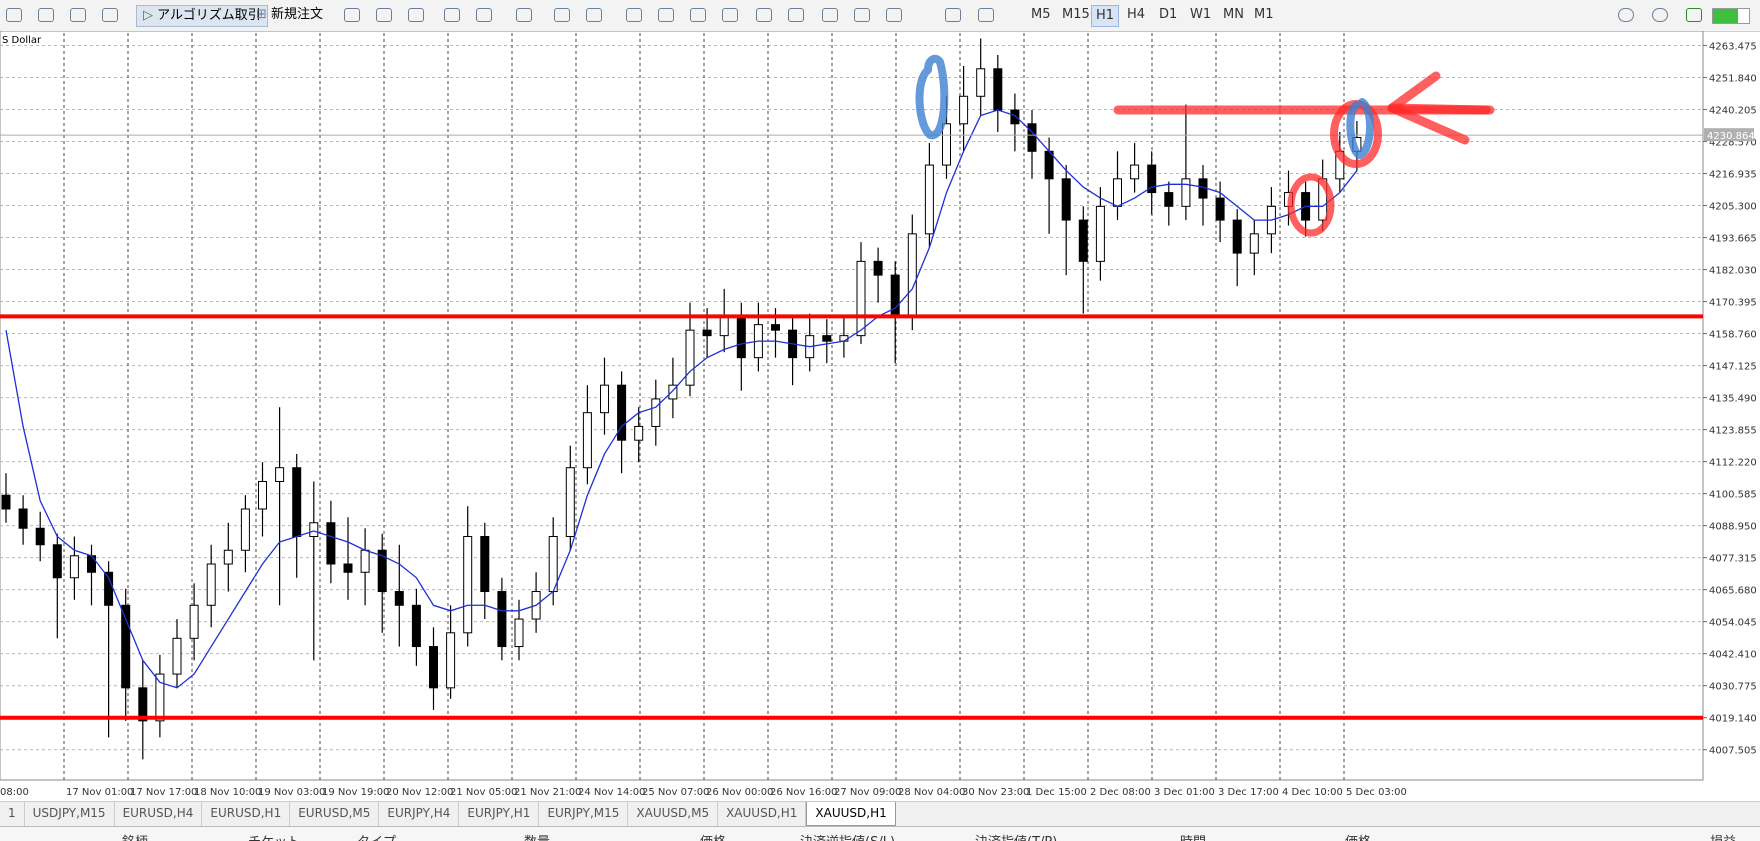 The image size is (1760, 841). What do you see at coordinates (1439, 109) in the screenshot?
I see `drawn-arrow` at bounding box center [1439, 109].